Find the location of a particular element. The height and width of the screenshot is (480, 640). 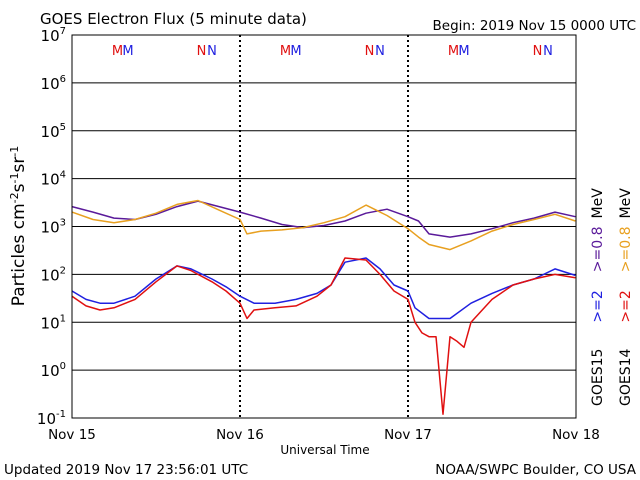

series-line-goes14_e08 is located at coordinates (323, 225).